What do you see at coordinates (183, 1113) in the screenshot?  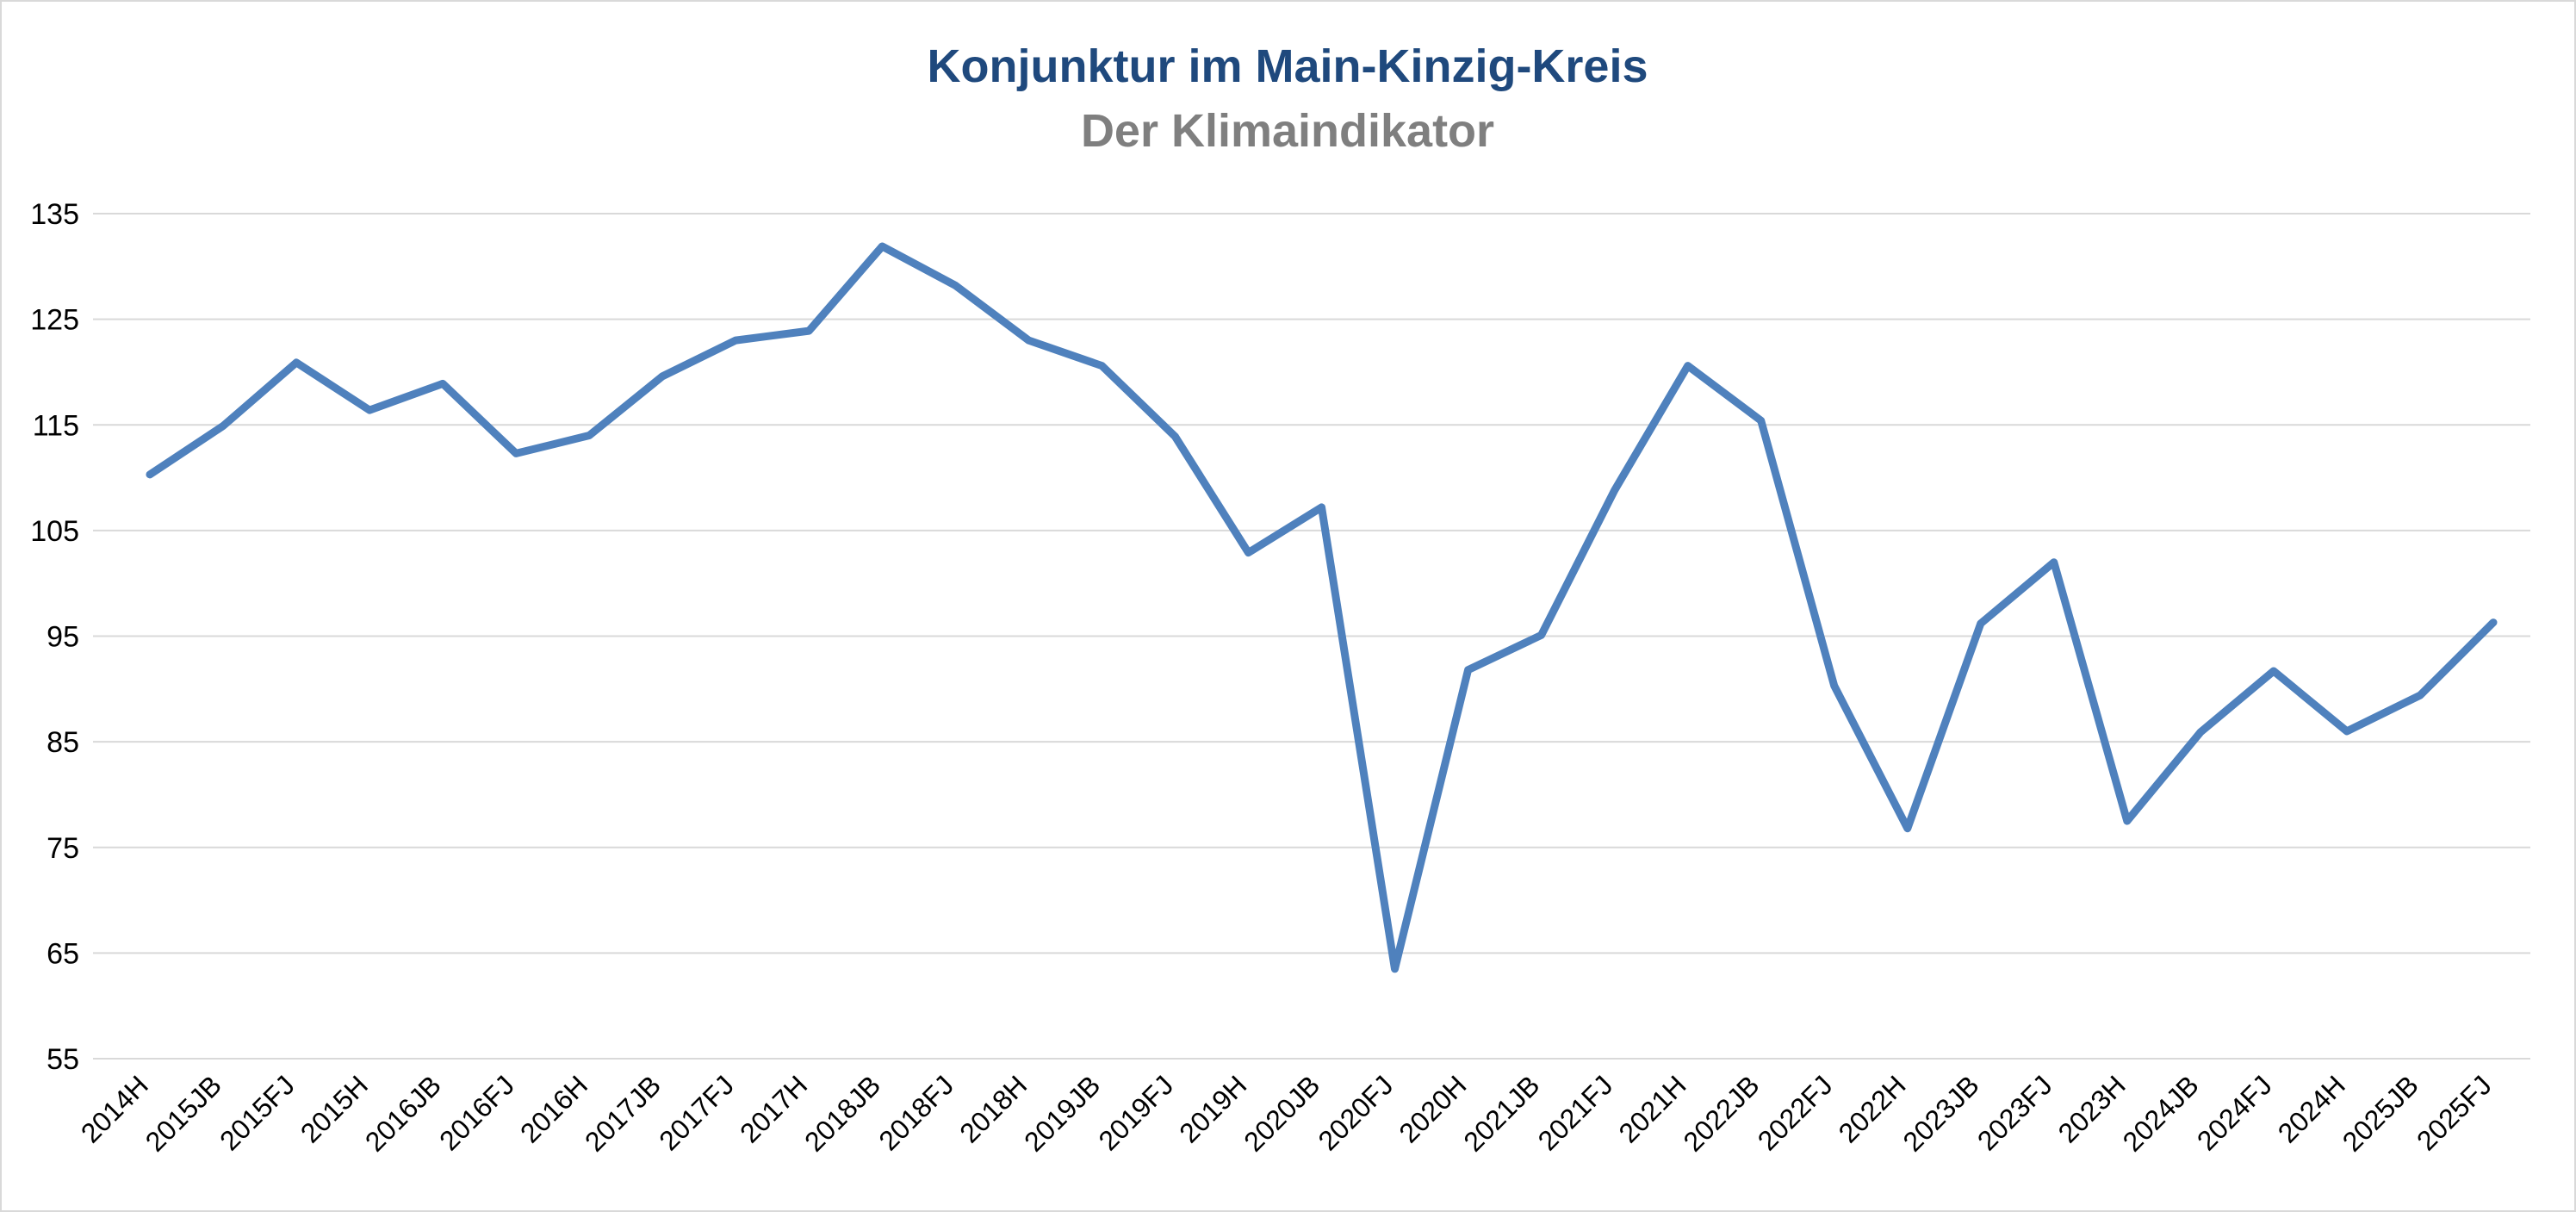 I see `x-tick-label: 2015JB` at bounding box center [183, 1113].